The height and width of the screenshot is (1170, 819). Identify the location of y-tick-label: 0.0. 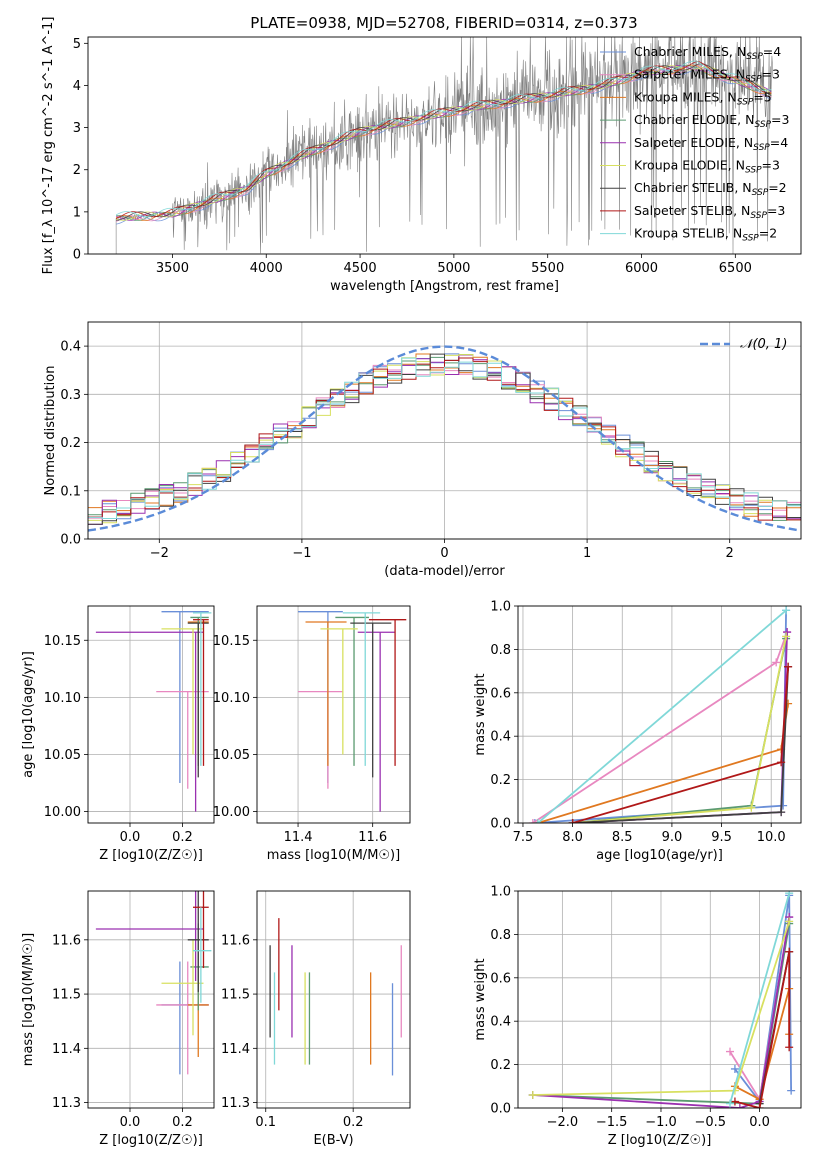
(500, 1109).